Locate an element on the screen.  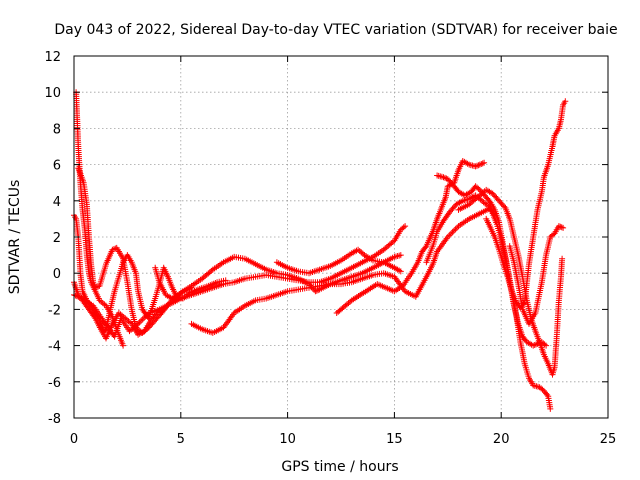
x-tick-label: 10 is located at coordinates (287, 439).